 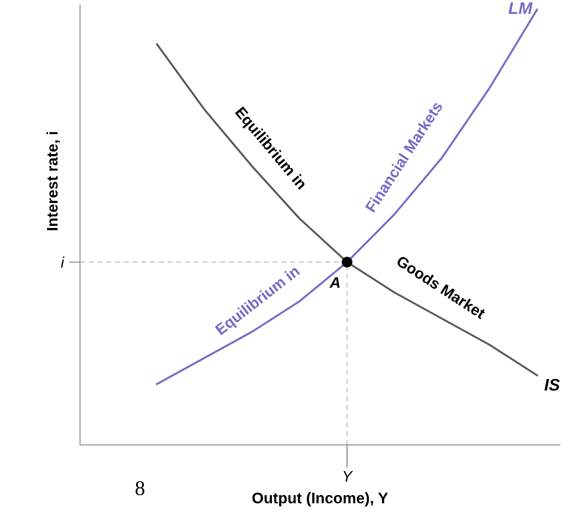 I want to click on ref-line-label: i, so click(x=62, y=262).